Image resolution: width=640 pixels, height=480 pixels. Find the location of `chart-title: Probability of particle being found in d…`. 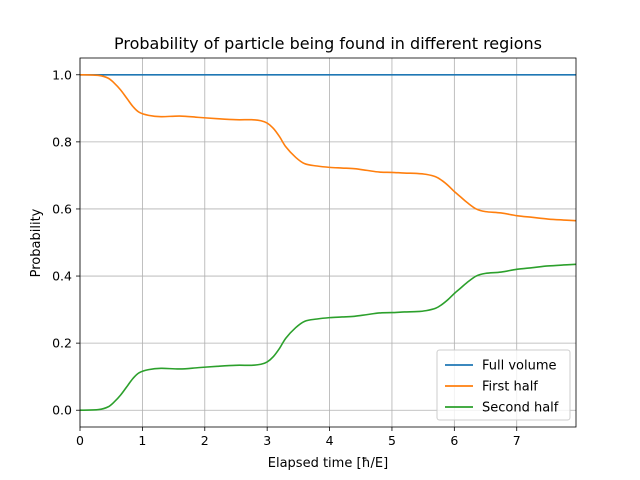

chart-title: Probability of particle being found in d… is located at coordinates (328, 43).